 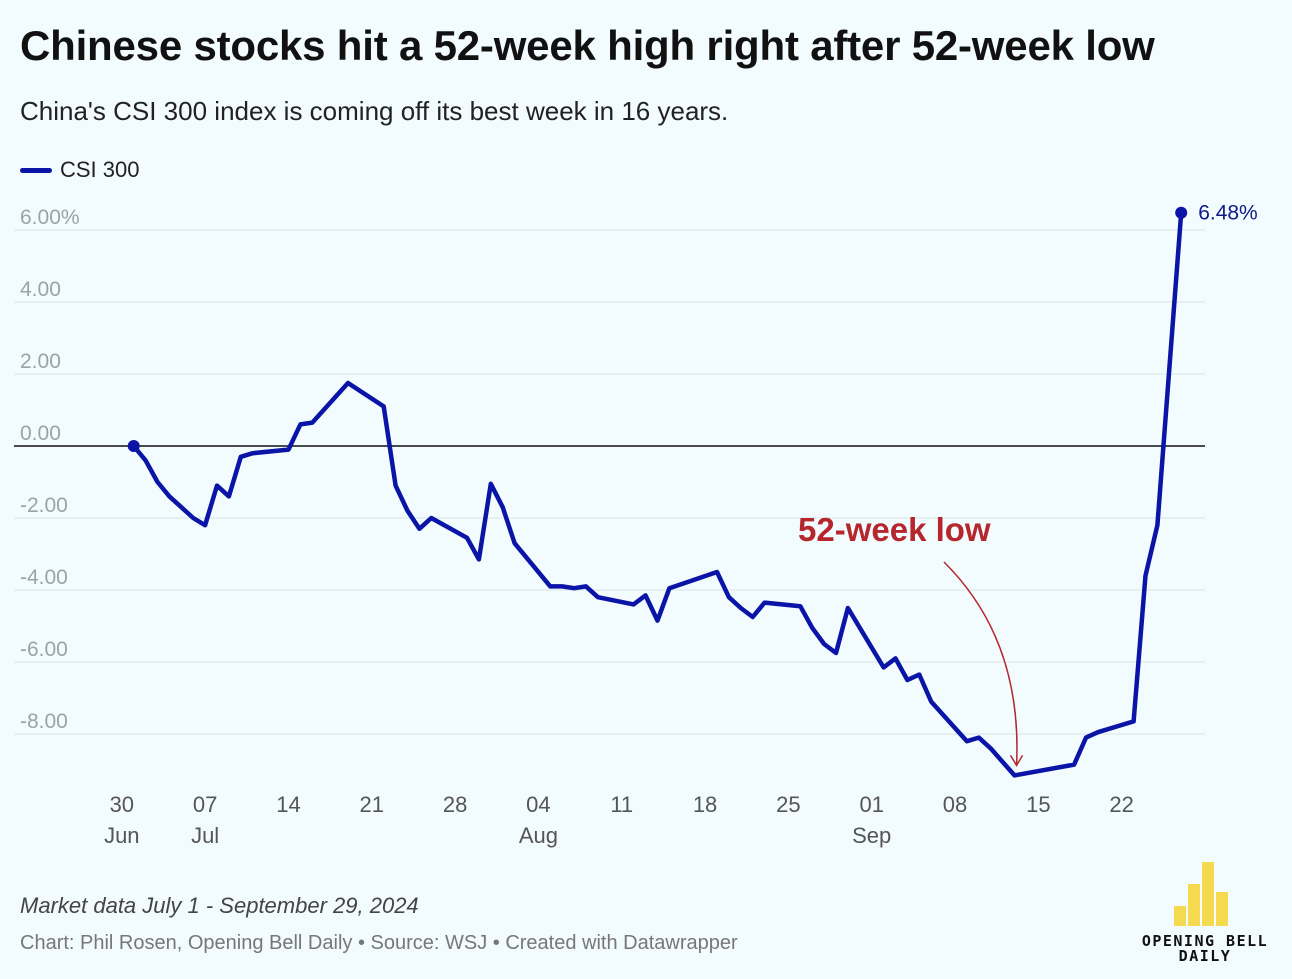 What do you see at coordinates (44, 721) in the screenshot?
I see `y-tick-label: -8.00` at bounding box center [44, 721].